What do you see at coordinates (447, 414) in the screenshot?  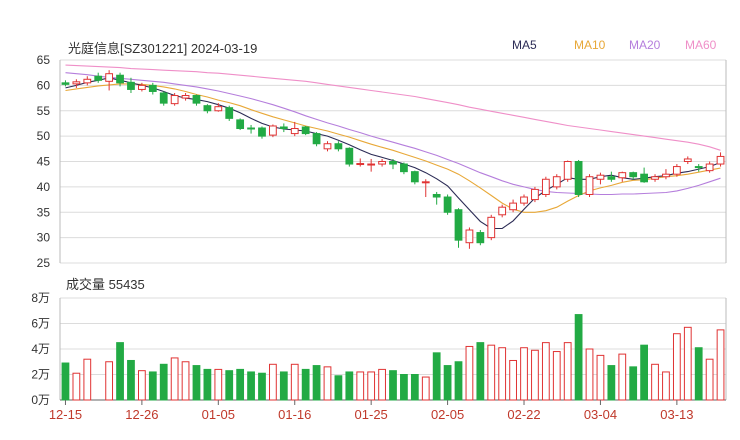 I see `x-tick-label: 02-05` at bounding box center [447, 414].